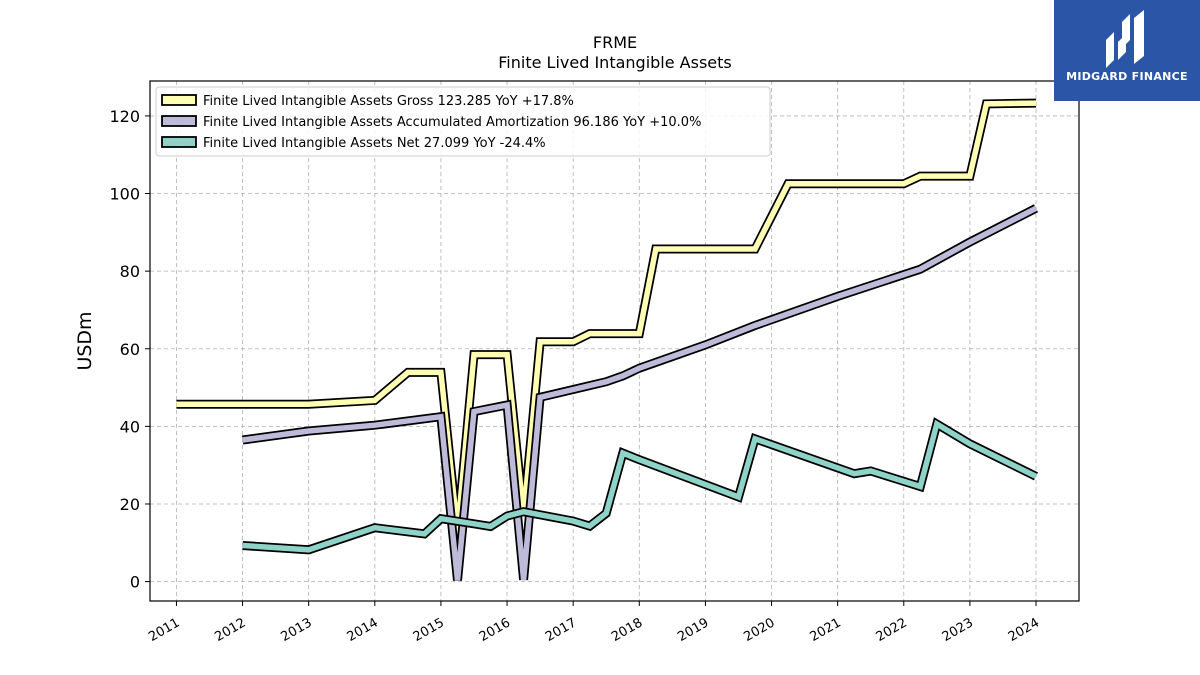 This screenshot has width=1200, height=675. I want to click on legend-box, so click(463, 121).